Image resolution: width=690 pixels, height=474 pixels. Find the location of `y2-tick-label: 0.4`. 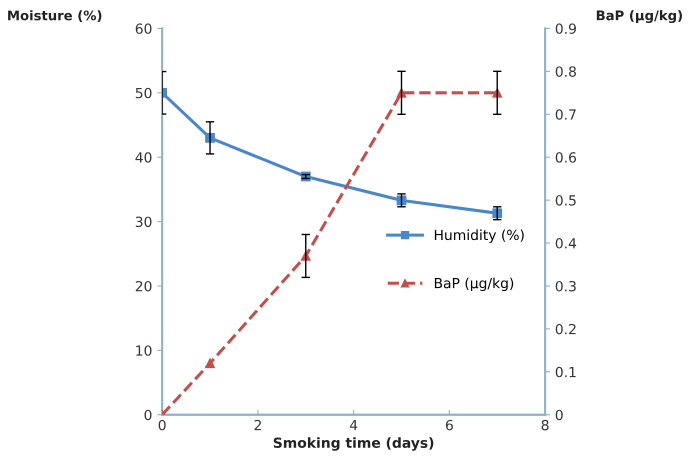

y2-tick-label: 0.4 is located at coordinates (566, 243).